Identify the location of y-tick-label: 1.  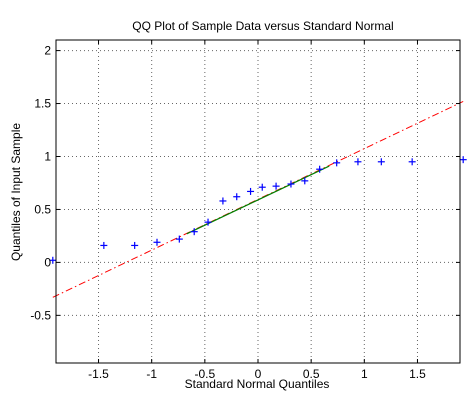
(47, 156).